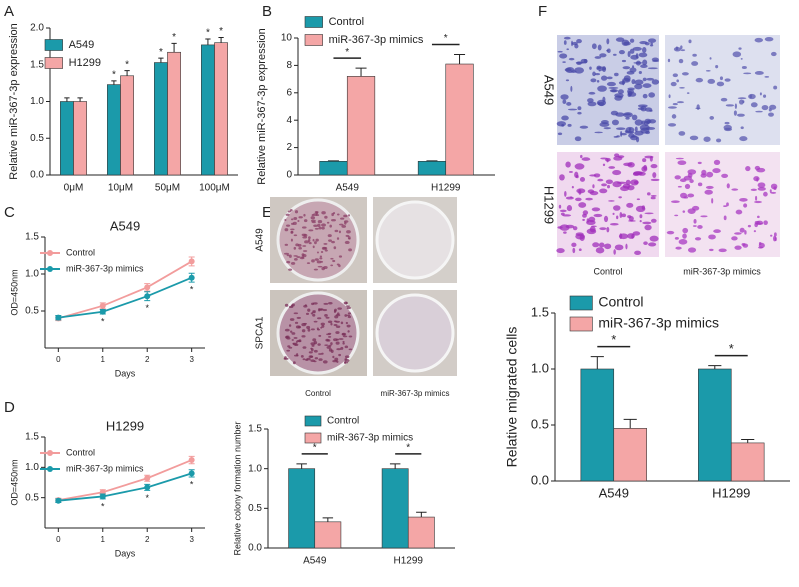 Image resolution: width=799 pixels, height=587 pixels. What do you see at coordinates (221, 109) in the screenshot?
I see `bar` at bounding box center [221, 109].